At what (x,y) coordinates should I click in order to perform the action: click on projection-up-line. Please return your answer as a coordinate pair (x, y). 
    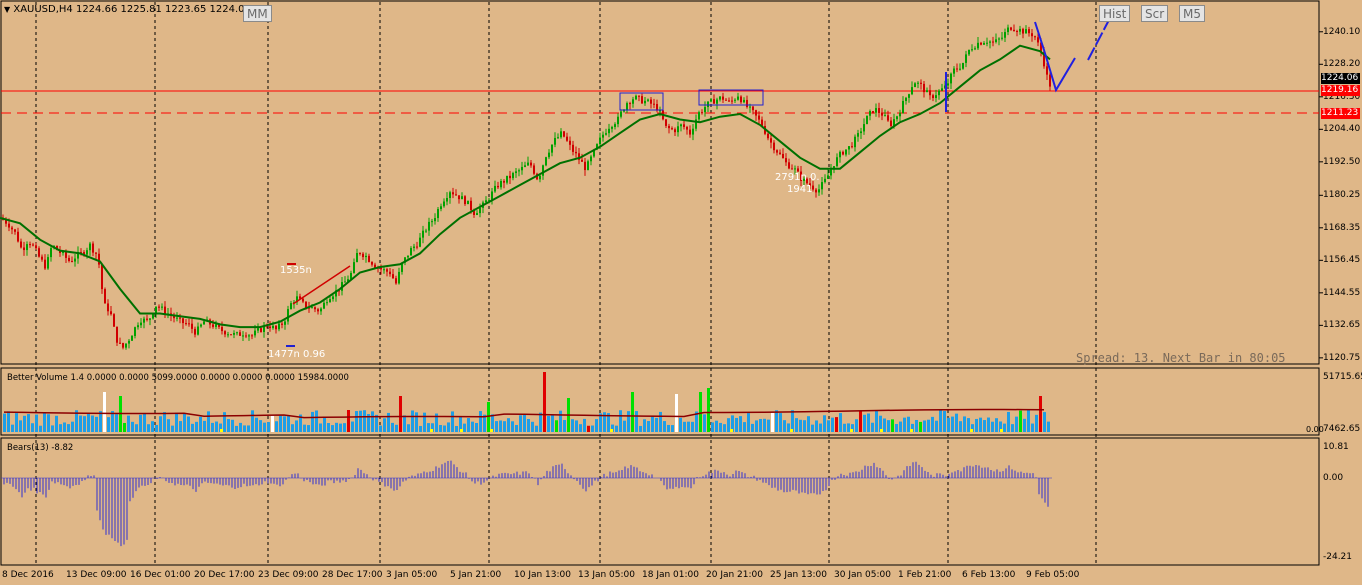
    Looking at the image, I should click on (1099, 39).